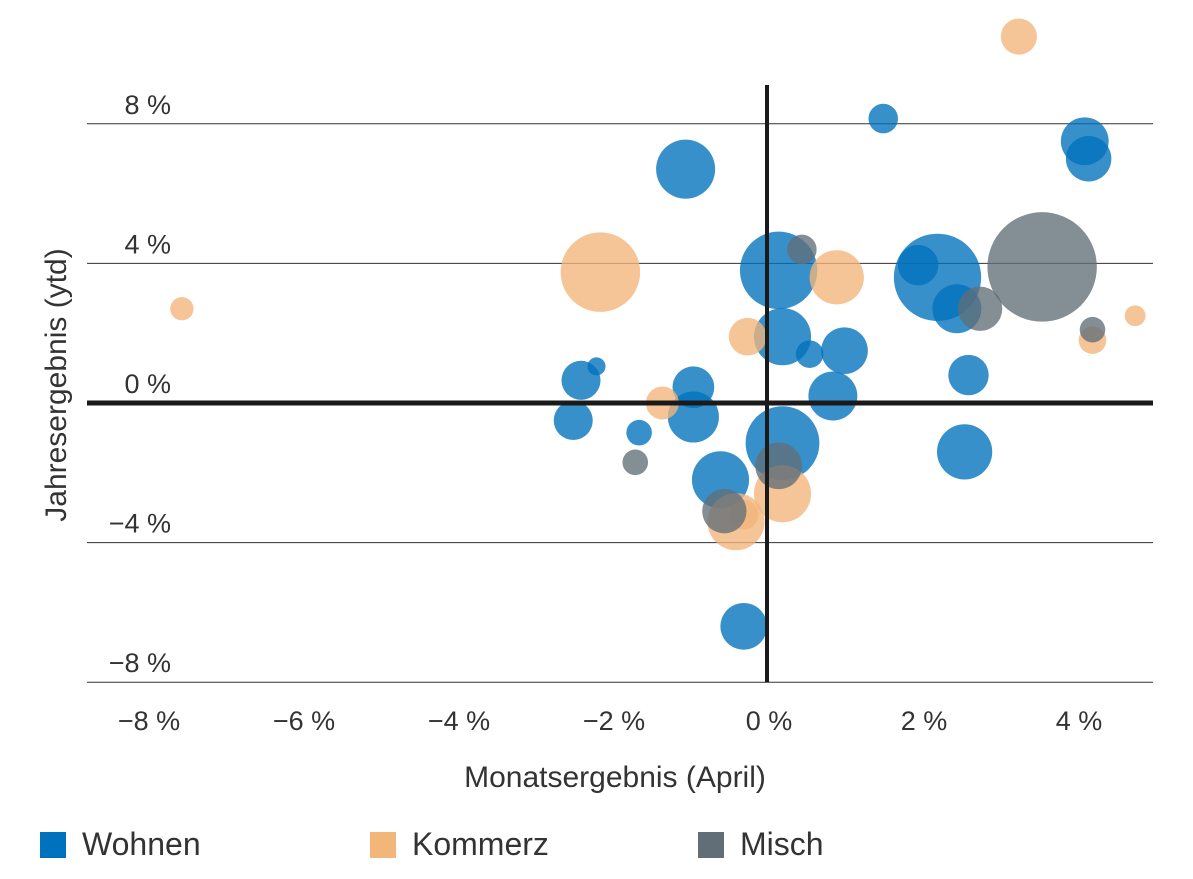 Image resolution: width=1193 pixels, height=879 pixels. What do you see at coordinates (459, 721) in the screenshot?
I see `x-tick-label: −4 %` at bounding box center [459, 721].